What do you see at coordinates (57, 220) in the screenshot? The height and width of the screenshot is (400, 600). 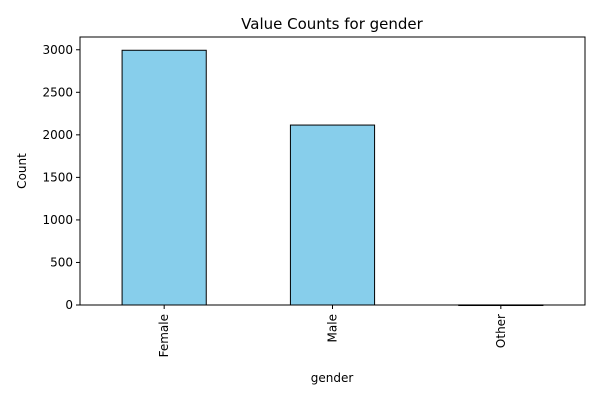 I see `y-tick-label: 1000` at bounding box center [57, 220].